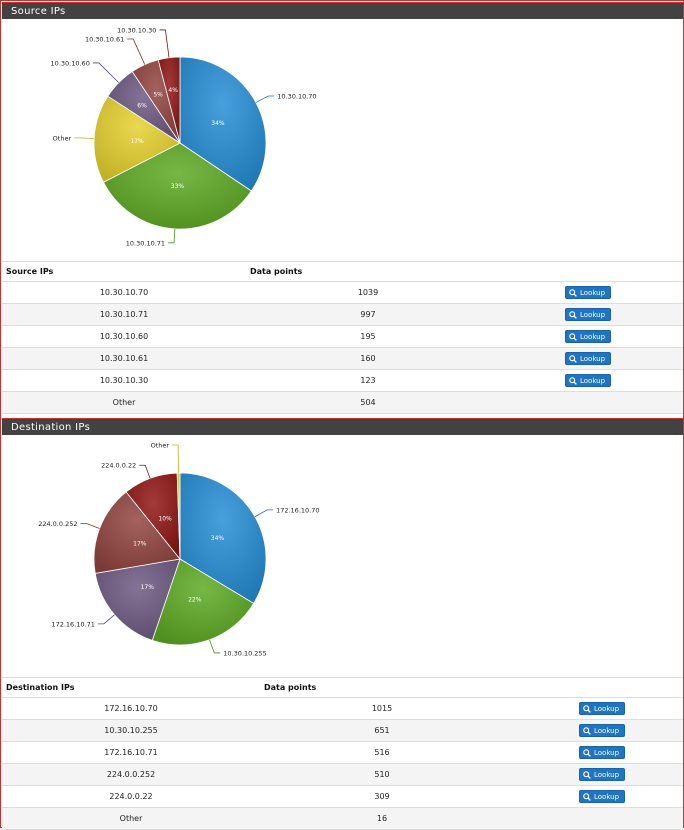  Describe the element at coordinates (342, 774) in the screenshot. I see `table-row: 224.0.0.252 510 Lookup` at that location.